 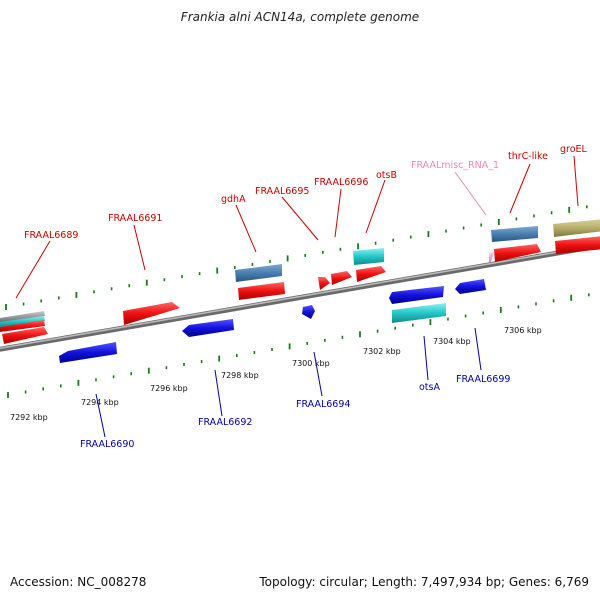 What do you see at coordinates (416, 295) in the screenshot?
I see `gene-otsa` at bounding box center [416, 295].